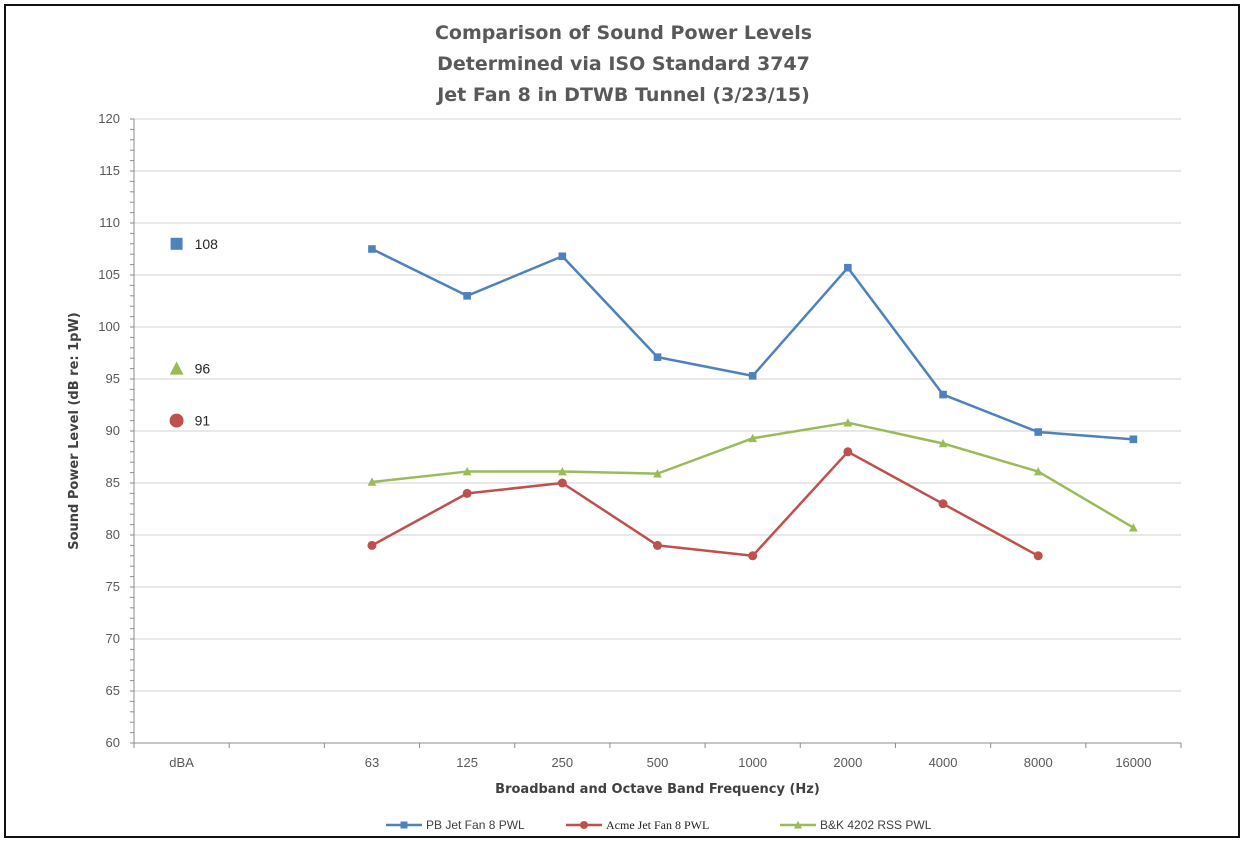  I want to click on chart-title-line-1: Comparison of Sound Power Levels, so click(623, 33).